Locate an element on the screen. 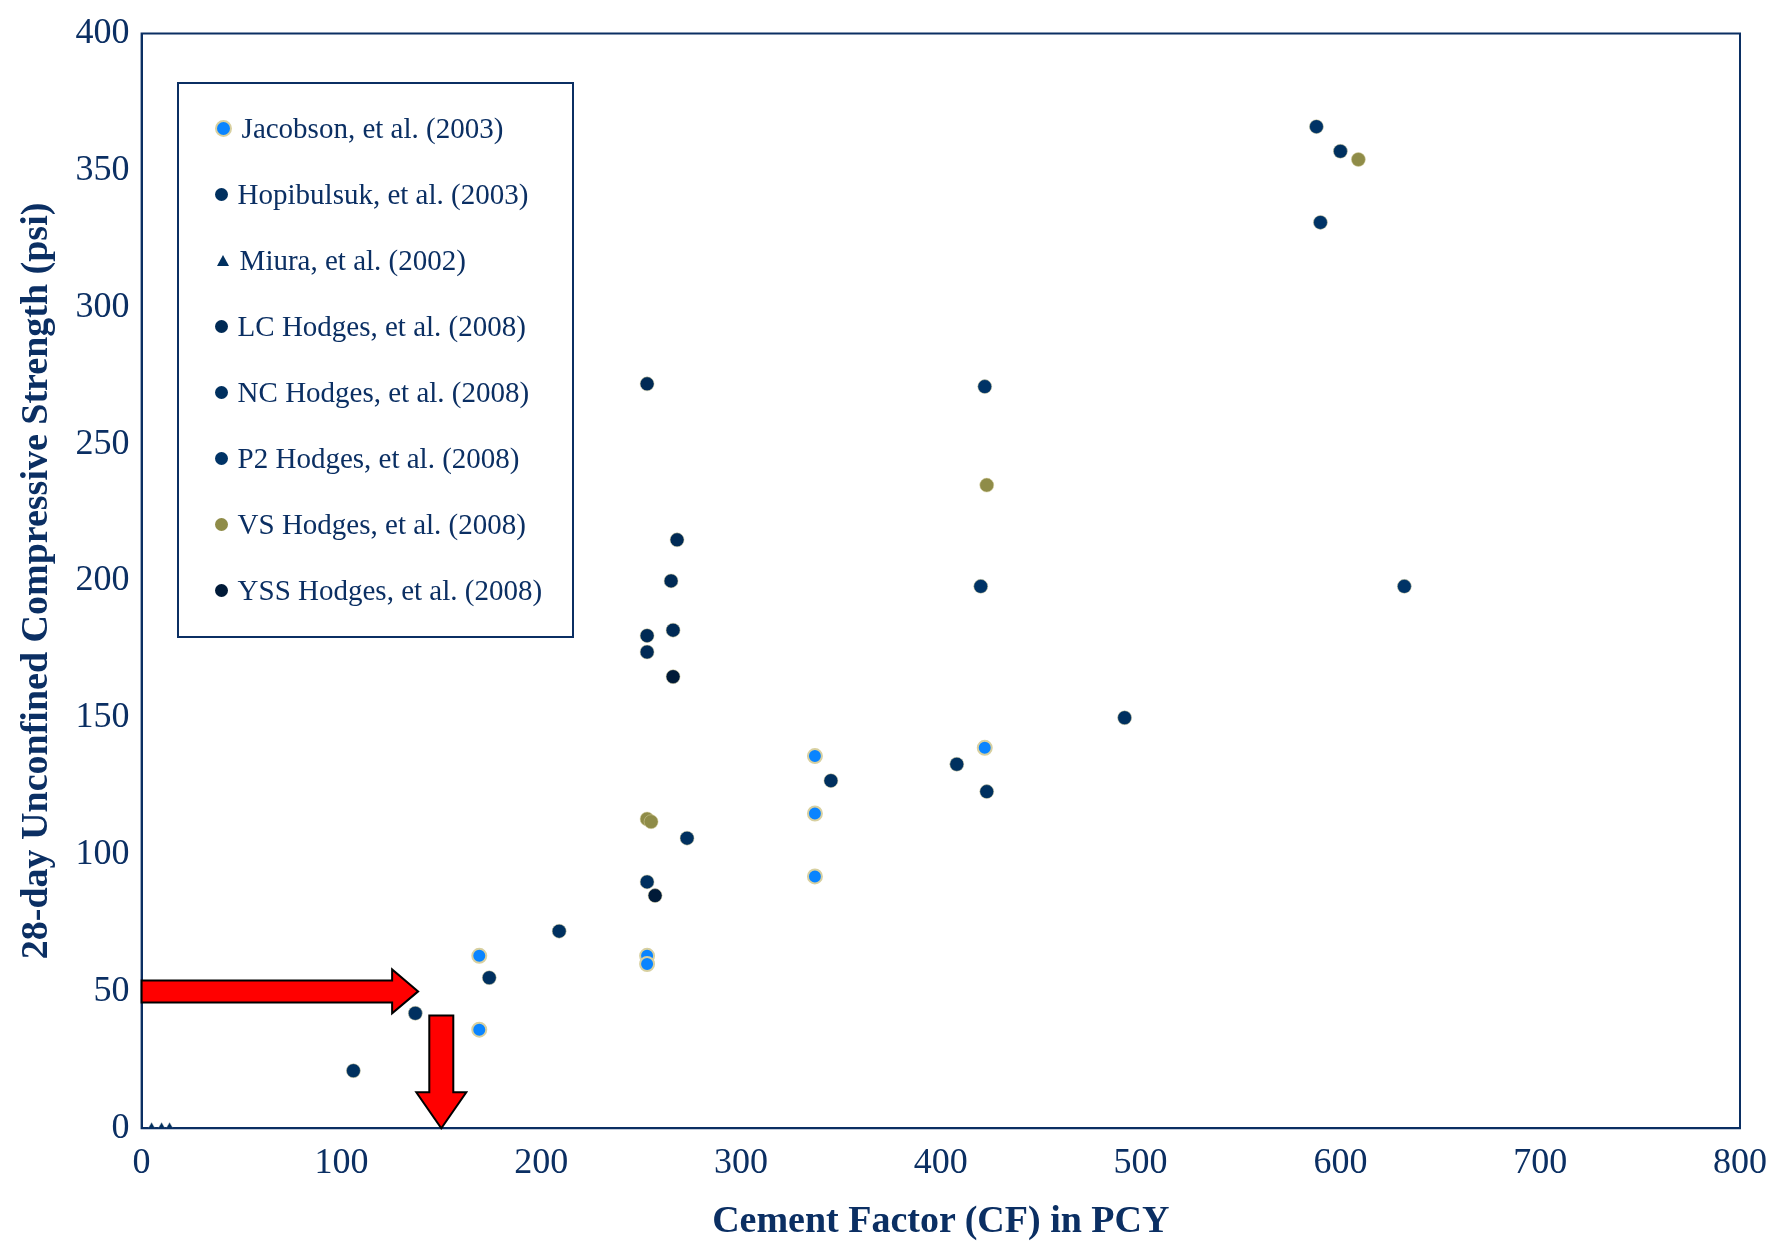 This screenshot has width=1781, height=1259. legend-label: P2 Hodges, et al. (2008) is located at coordinates (378, 459).